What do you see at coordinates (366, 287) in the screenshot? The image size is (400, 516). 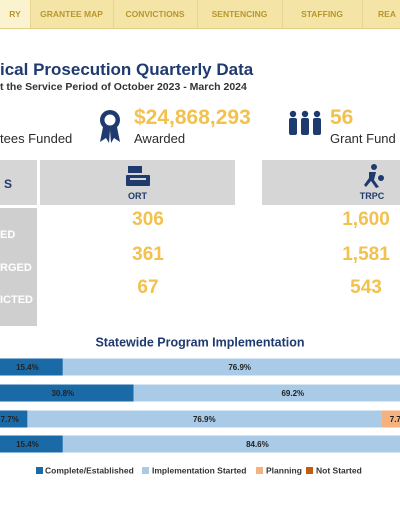 I see `table-value: 543` at bounding box center [366, 287].